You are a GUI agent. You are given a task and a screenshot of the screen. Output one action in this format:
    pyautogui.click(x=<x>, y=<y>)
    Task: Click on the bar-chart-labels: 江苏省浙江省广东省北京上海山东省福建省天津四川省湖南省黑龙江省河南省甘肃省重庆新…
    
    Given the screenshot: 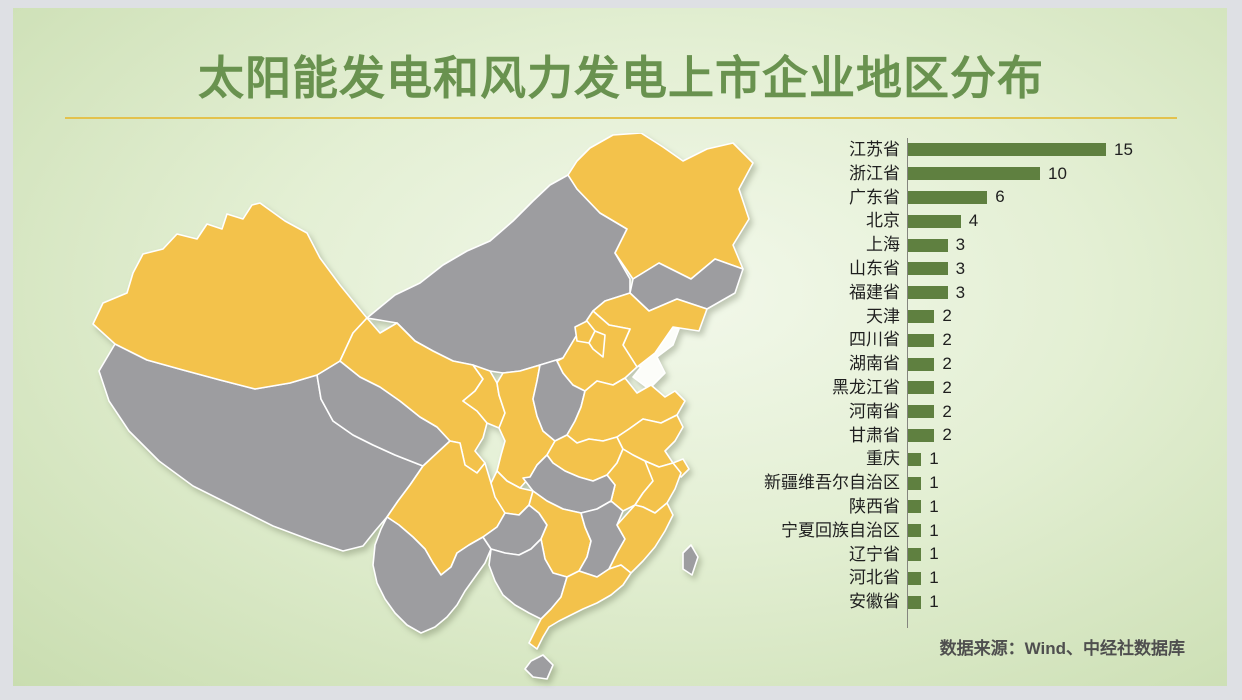 What is the action you would take?
    pyautogui.click(x=826, y=376)
    